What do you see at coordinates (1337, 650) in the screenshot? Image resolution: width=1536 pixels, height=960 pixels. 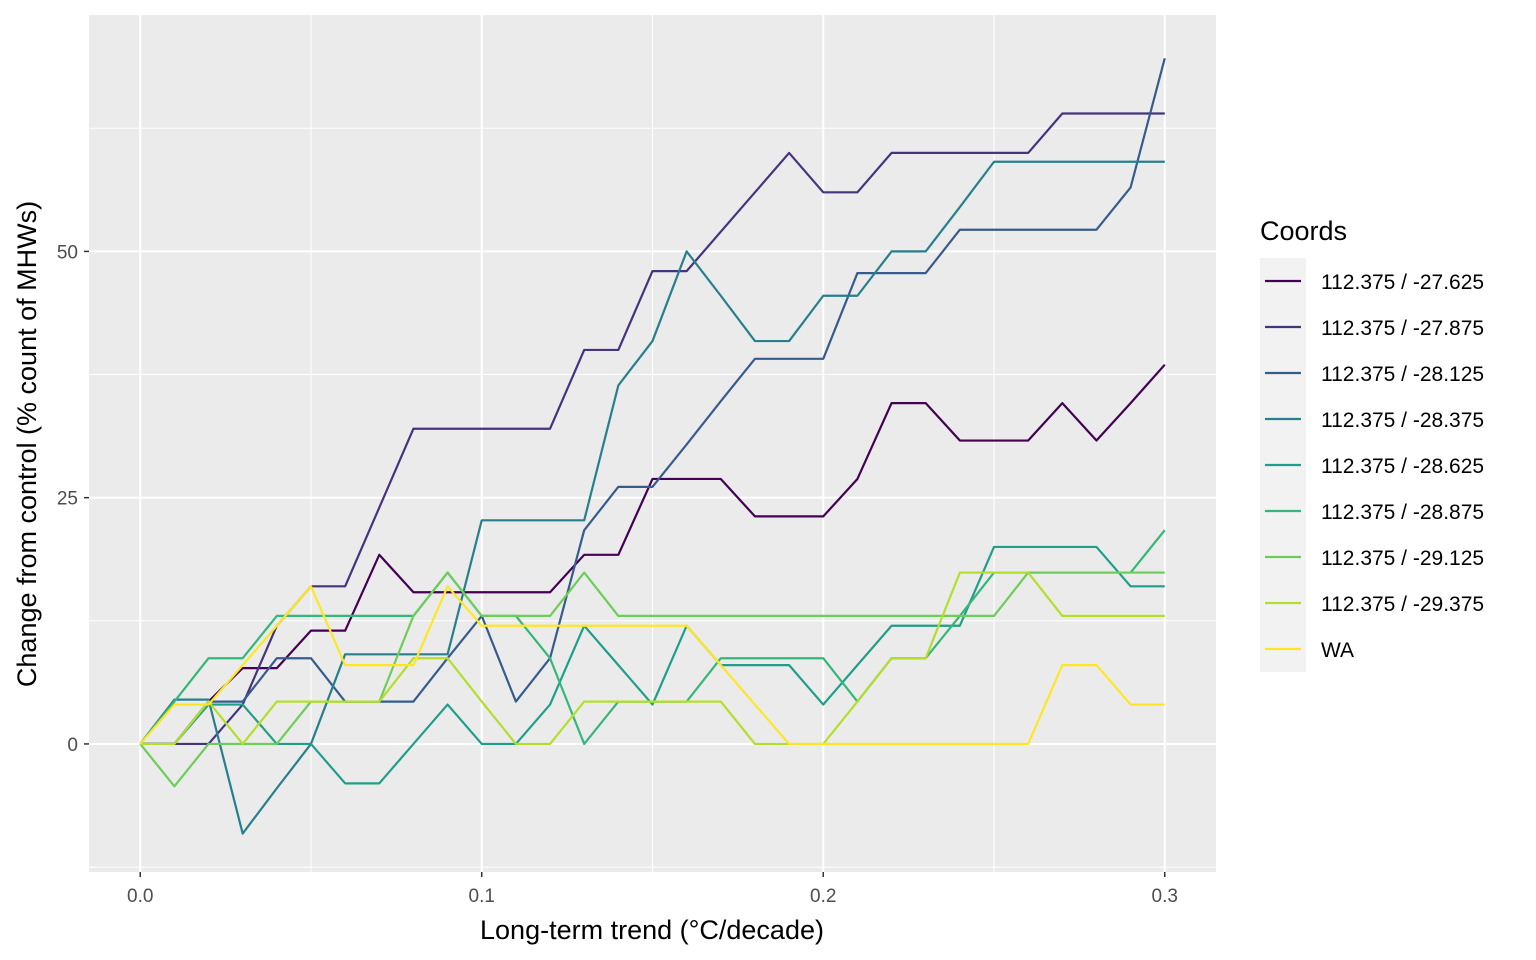 I see `legend-label: WA` at bounding box center [1337, 650].